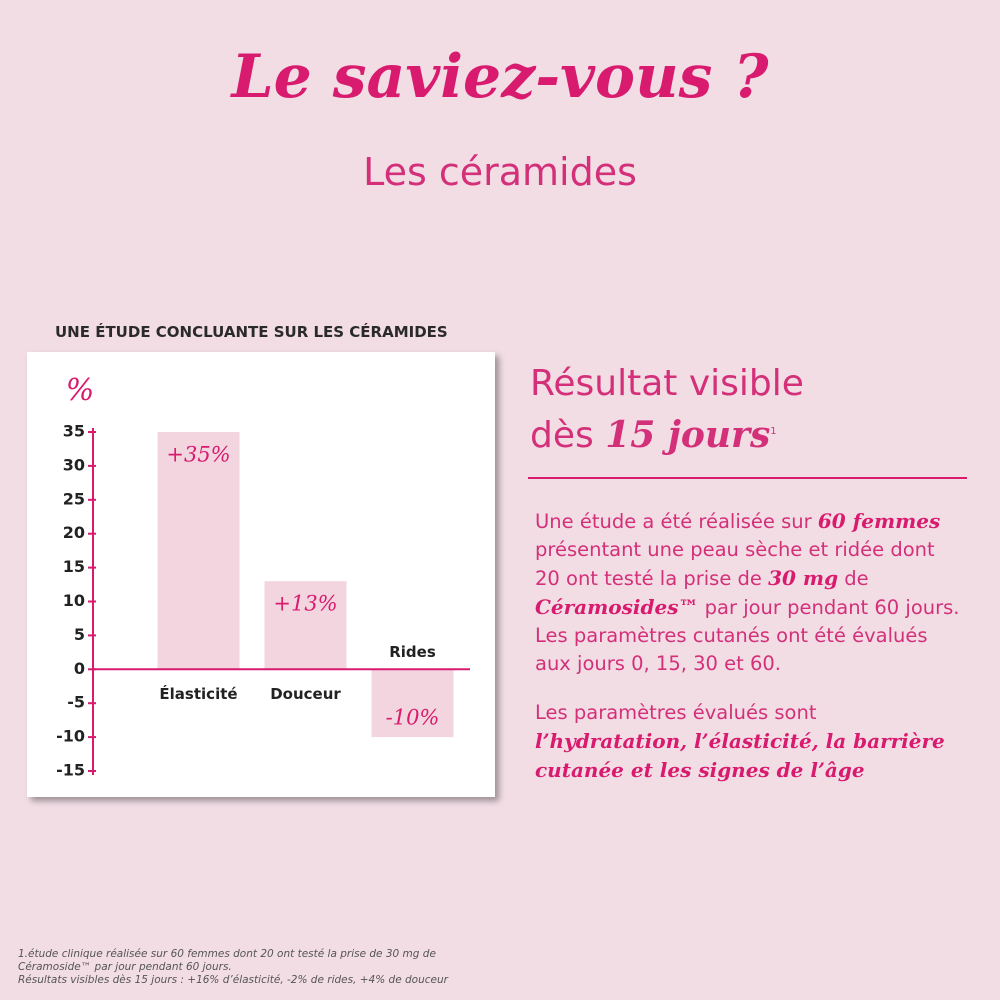 Image resolution: width=1000 pixels, height=1000 pixels. I want to click on y-tick-label: 25, so click(74, 498).